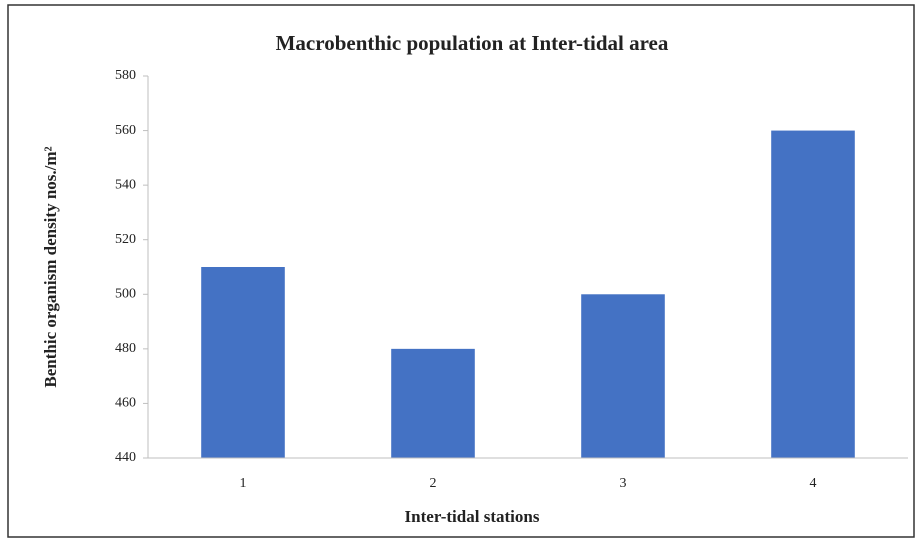 Image resolution: width=923 pixels, height=543 pixels. Describe the element at coordinates (472, 516) in the screenshot. I see `x-axis-title: Inter-tidal stations` at that location.